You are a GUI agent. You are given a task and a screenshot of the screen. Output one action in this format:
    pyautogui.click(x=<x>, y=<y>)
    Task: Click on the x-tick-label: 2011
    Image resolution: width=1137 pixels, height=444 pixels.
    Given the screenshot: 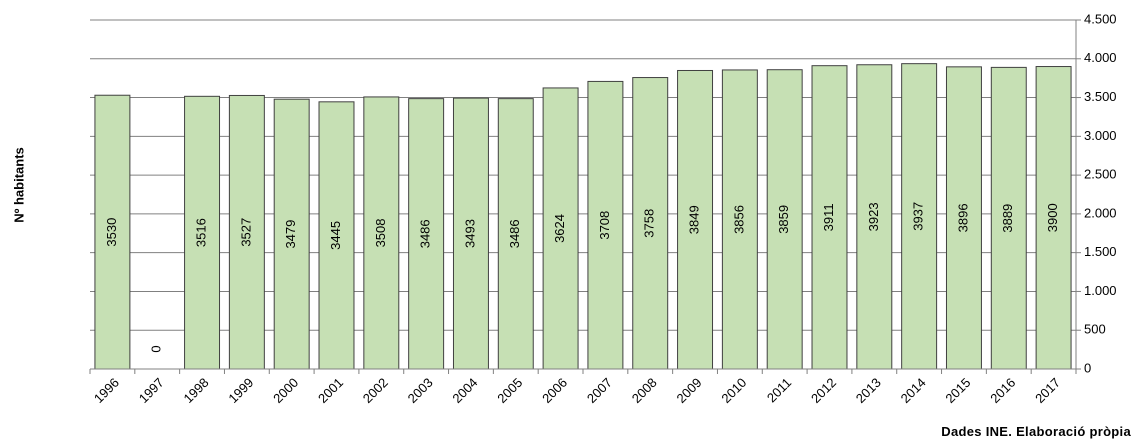 What is the action you would take?
    pyautogui.click(x=779, y=390)
    